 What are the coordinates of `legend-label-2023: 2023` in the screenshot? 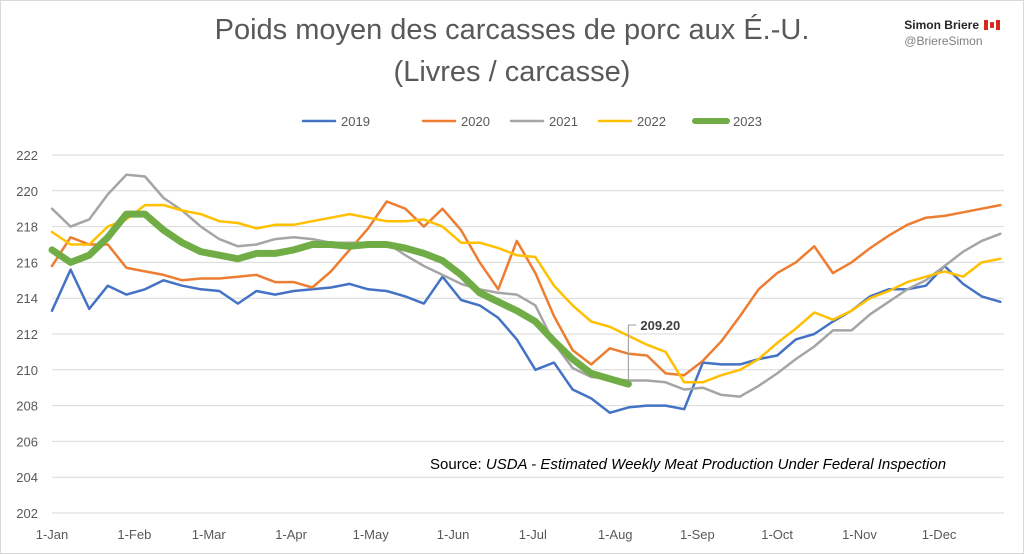 It's located at (747, 121).